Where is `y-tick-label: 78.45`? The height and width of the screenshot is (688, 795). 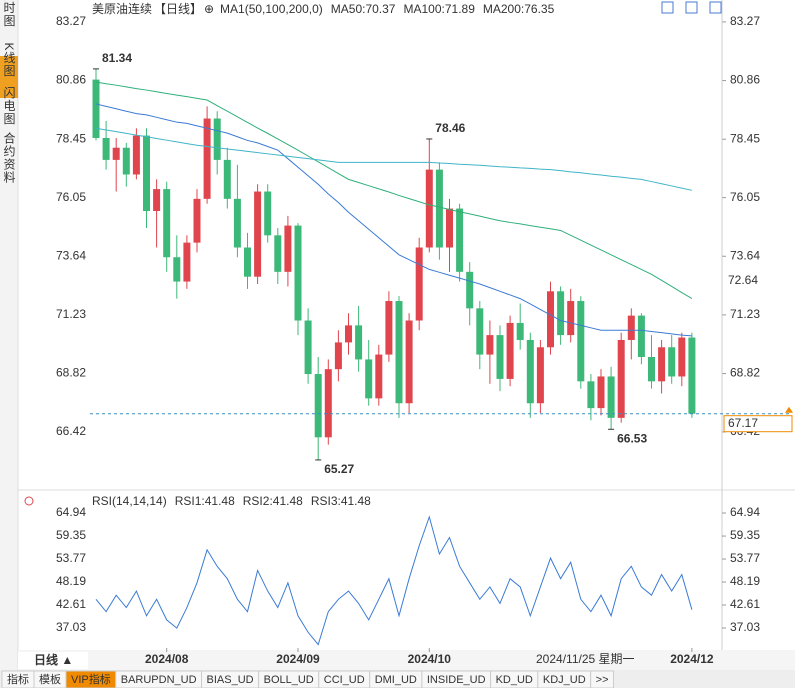 y-tick-label: 78.45 is located at coordinates (745, 138).